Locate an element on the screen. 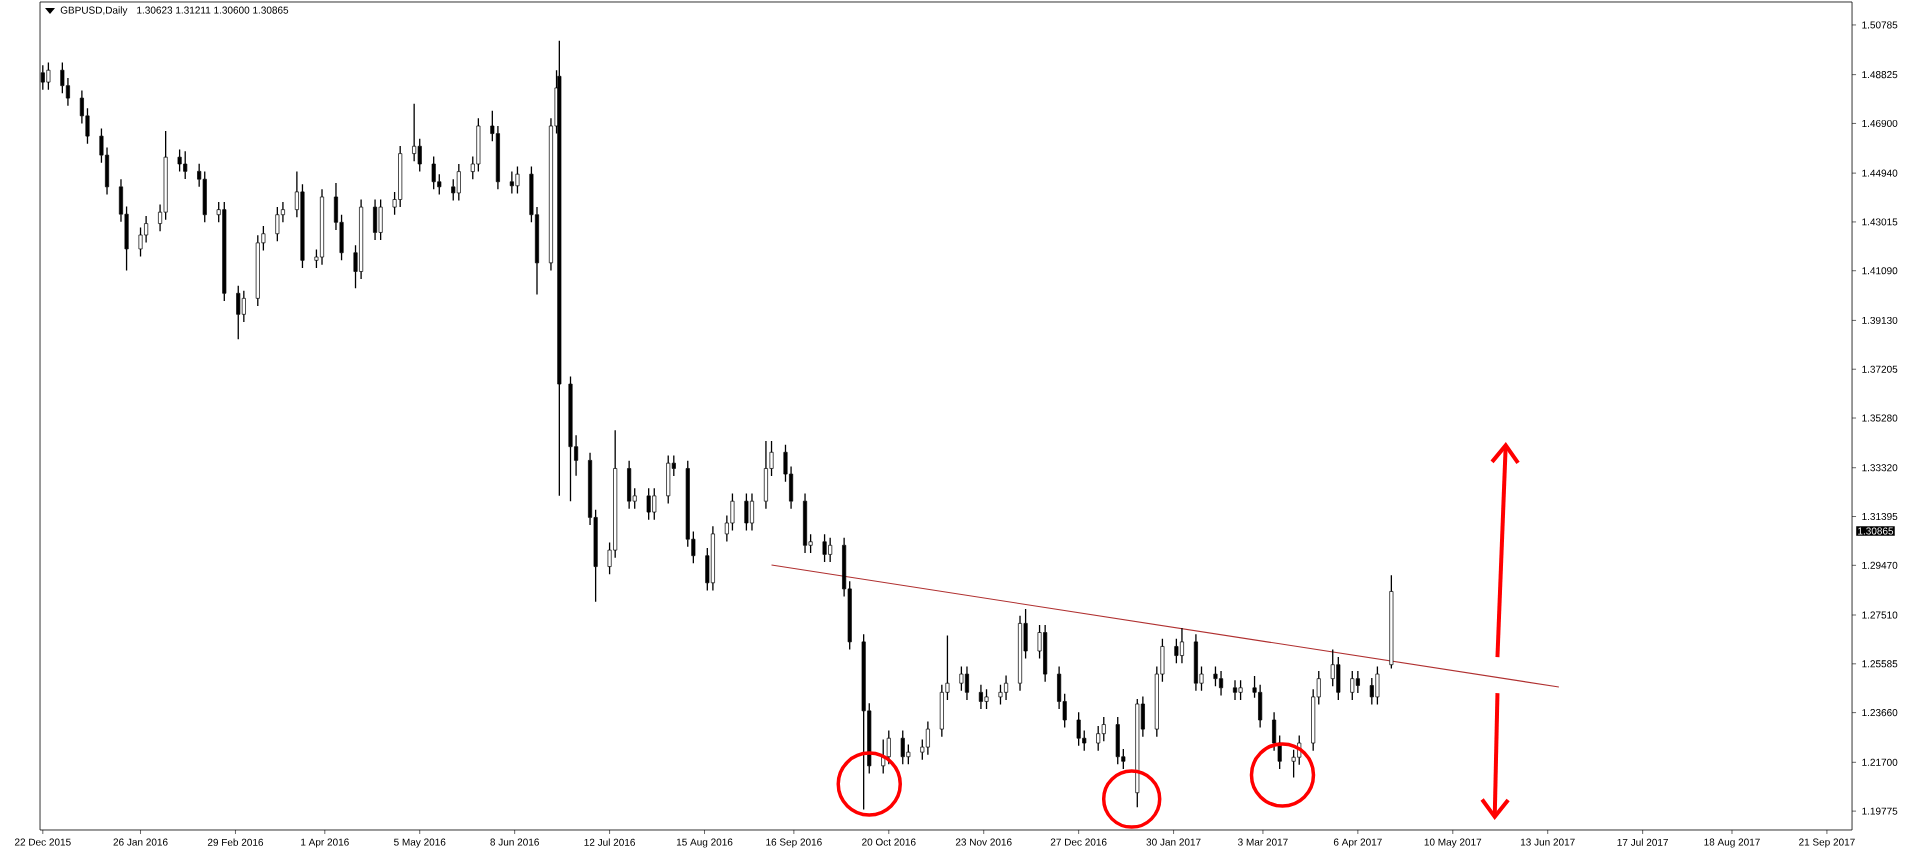 This screenshot has height=854, width=1917. x-tick-label: 12 Jul 2016 is located at coordinates (609, 842).